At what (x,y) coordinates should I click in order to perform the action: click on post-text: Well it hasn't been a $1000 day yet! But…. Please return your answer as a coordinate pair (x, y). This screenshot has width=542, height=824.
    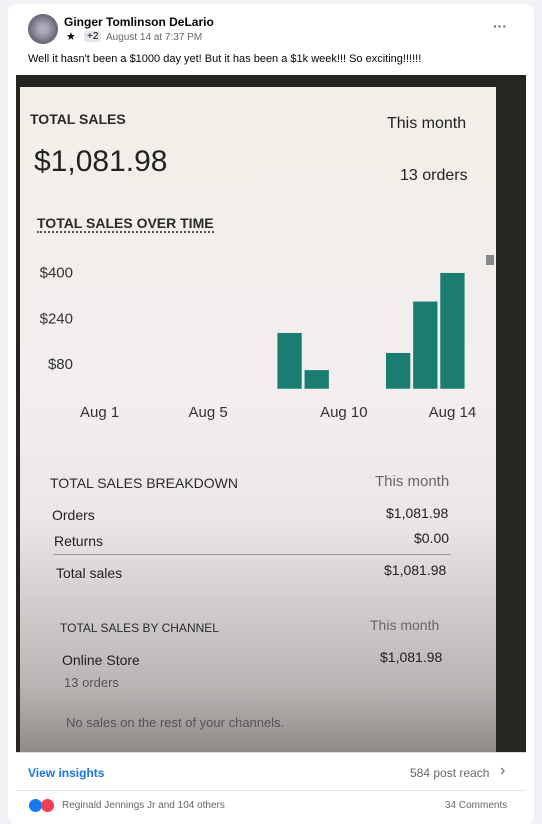
    Looking at the image, I should click on (225, 59).